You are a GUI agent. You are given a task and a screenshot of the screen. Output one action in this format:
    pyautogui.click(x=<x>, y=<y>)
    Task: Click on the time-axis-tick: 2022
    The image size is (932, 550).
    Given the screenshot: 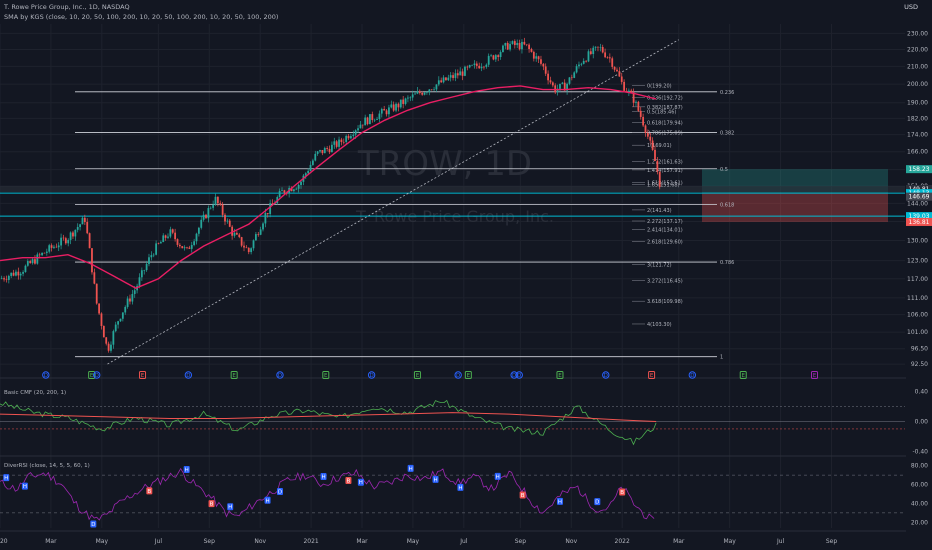 What is the action you would take?
    pyautogui.click(x=622, y=541)
    